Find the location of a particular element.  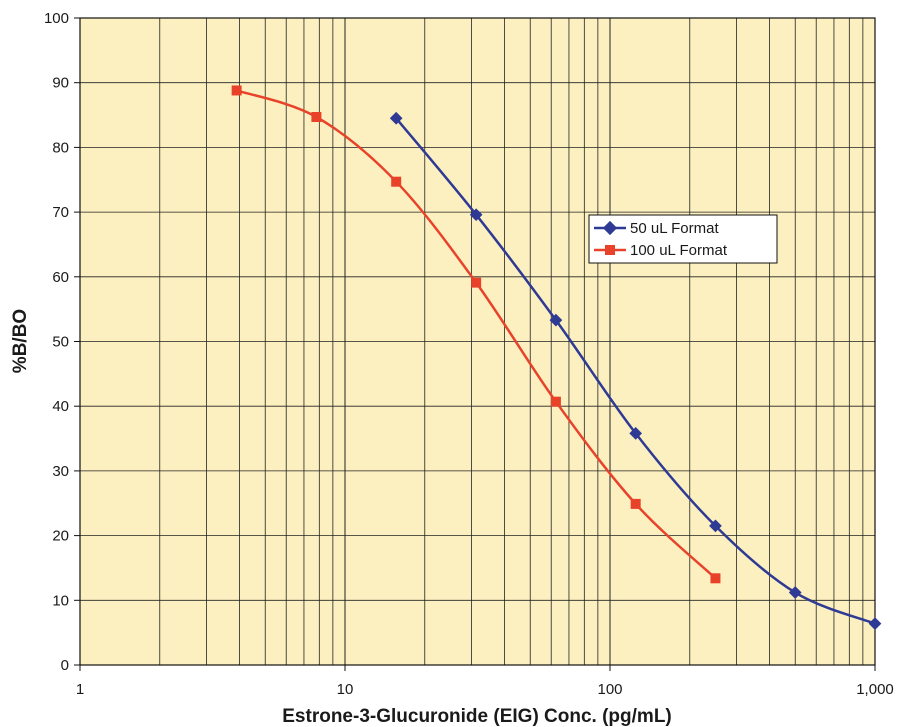

y-tick-label: 80 is located at coordinates (60, 147).